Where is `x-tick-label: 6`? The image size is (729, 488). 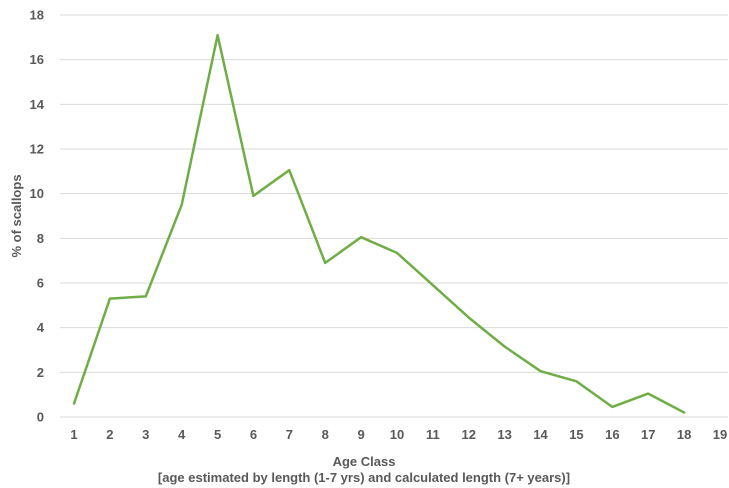
x-tick-label: 6 is located at coordinates (253, 434).